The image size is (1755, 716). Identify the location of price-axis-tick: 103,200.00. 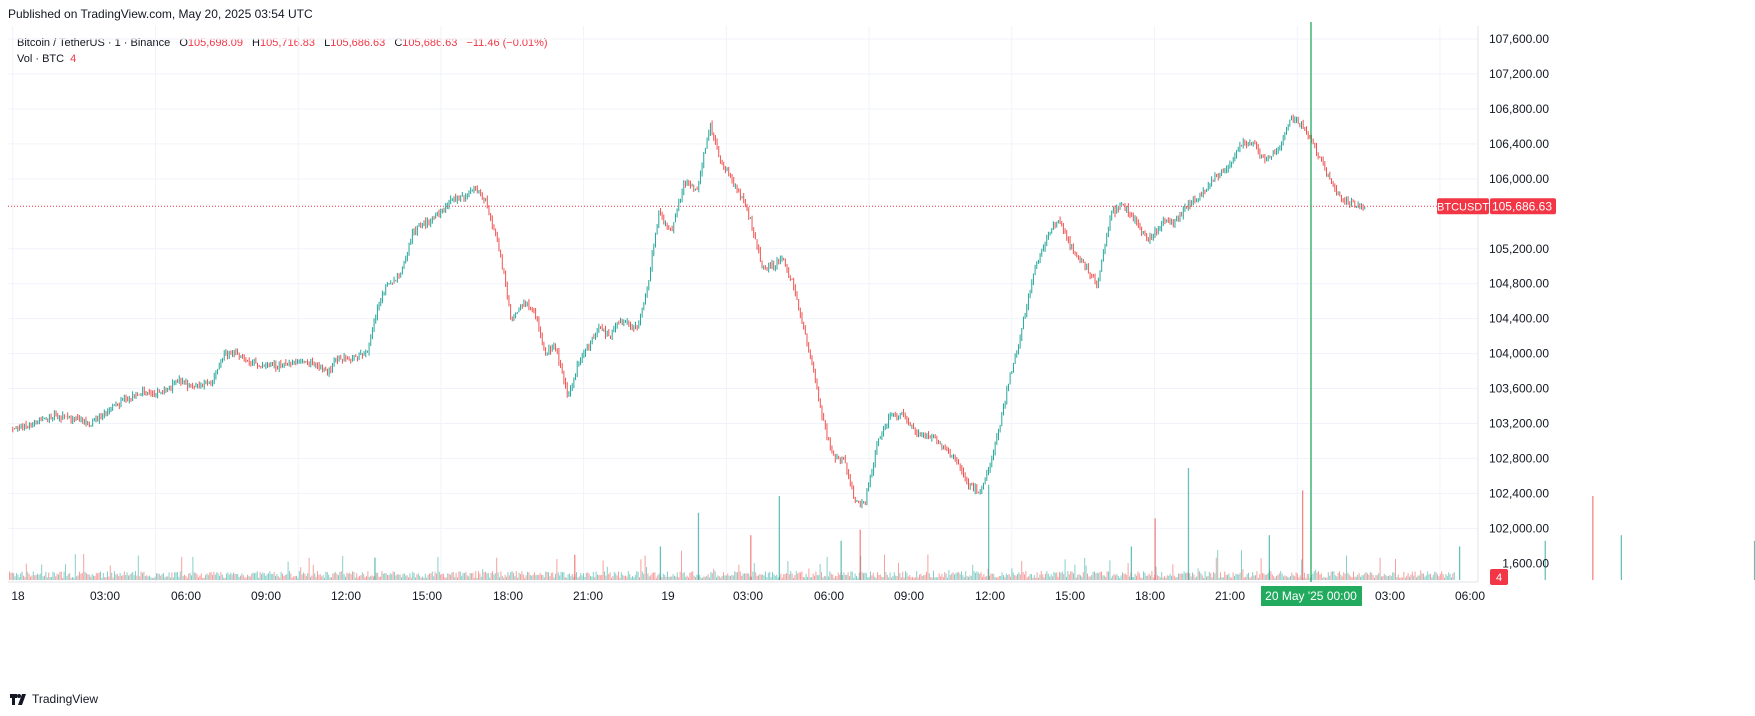
(1519, 423).